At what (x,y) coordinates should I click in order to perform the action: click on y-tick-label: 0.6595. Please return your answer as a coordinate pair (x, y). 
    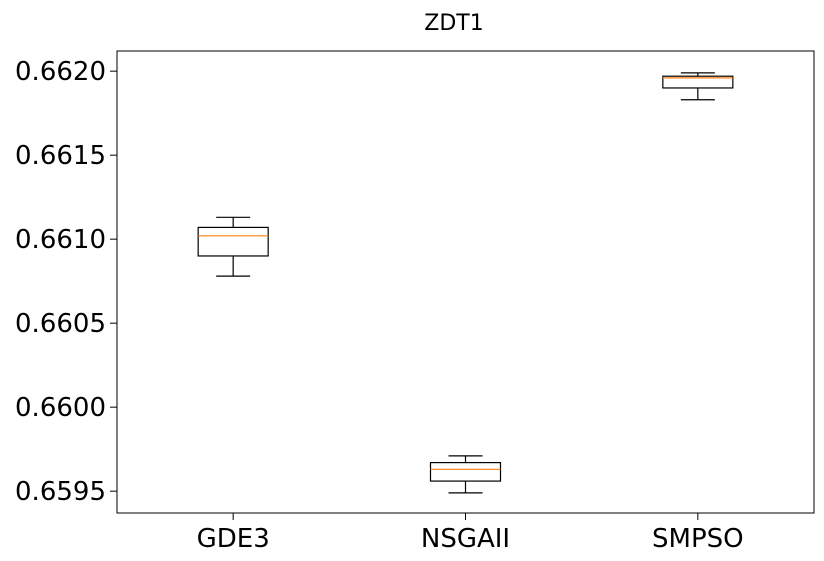
    Looking at the image, I should click on (60, 492).